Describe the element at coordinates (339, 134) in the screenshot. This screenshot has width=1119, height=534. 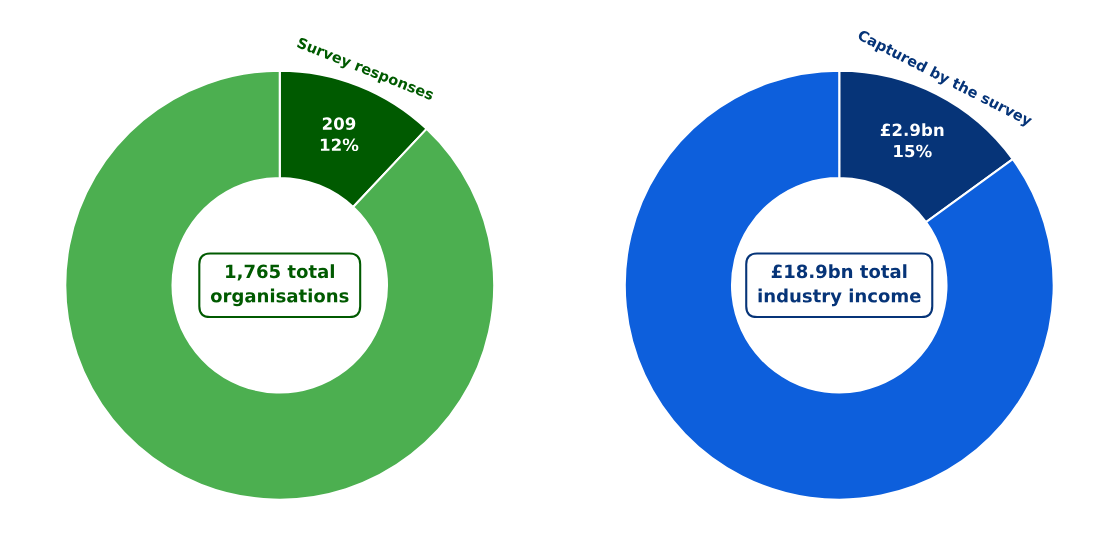
I see `data-label: 209 12%` at that location.